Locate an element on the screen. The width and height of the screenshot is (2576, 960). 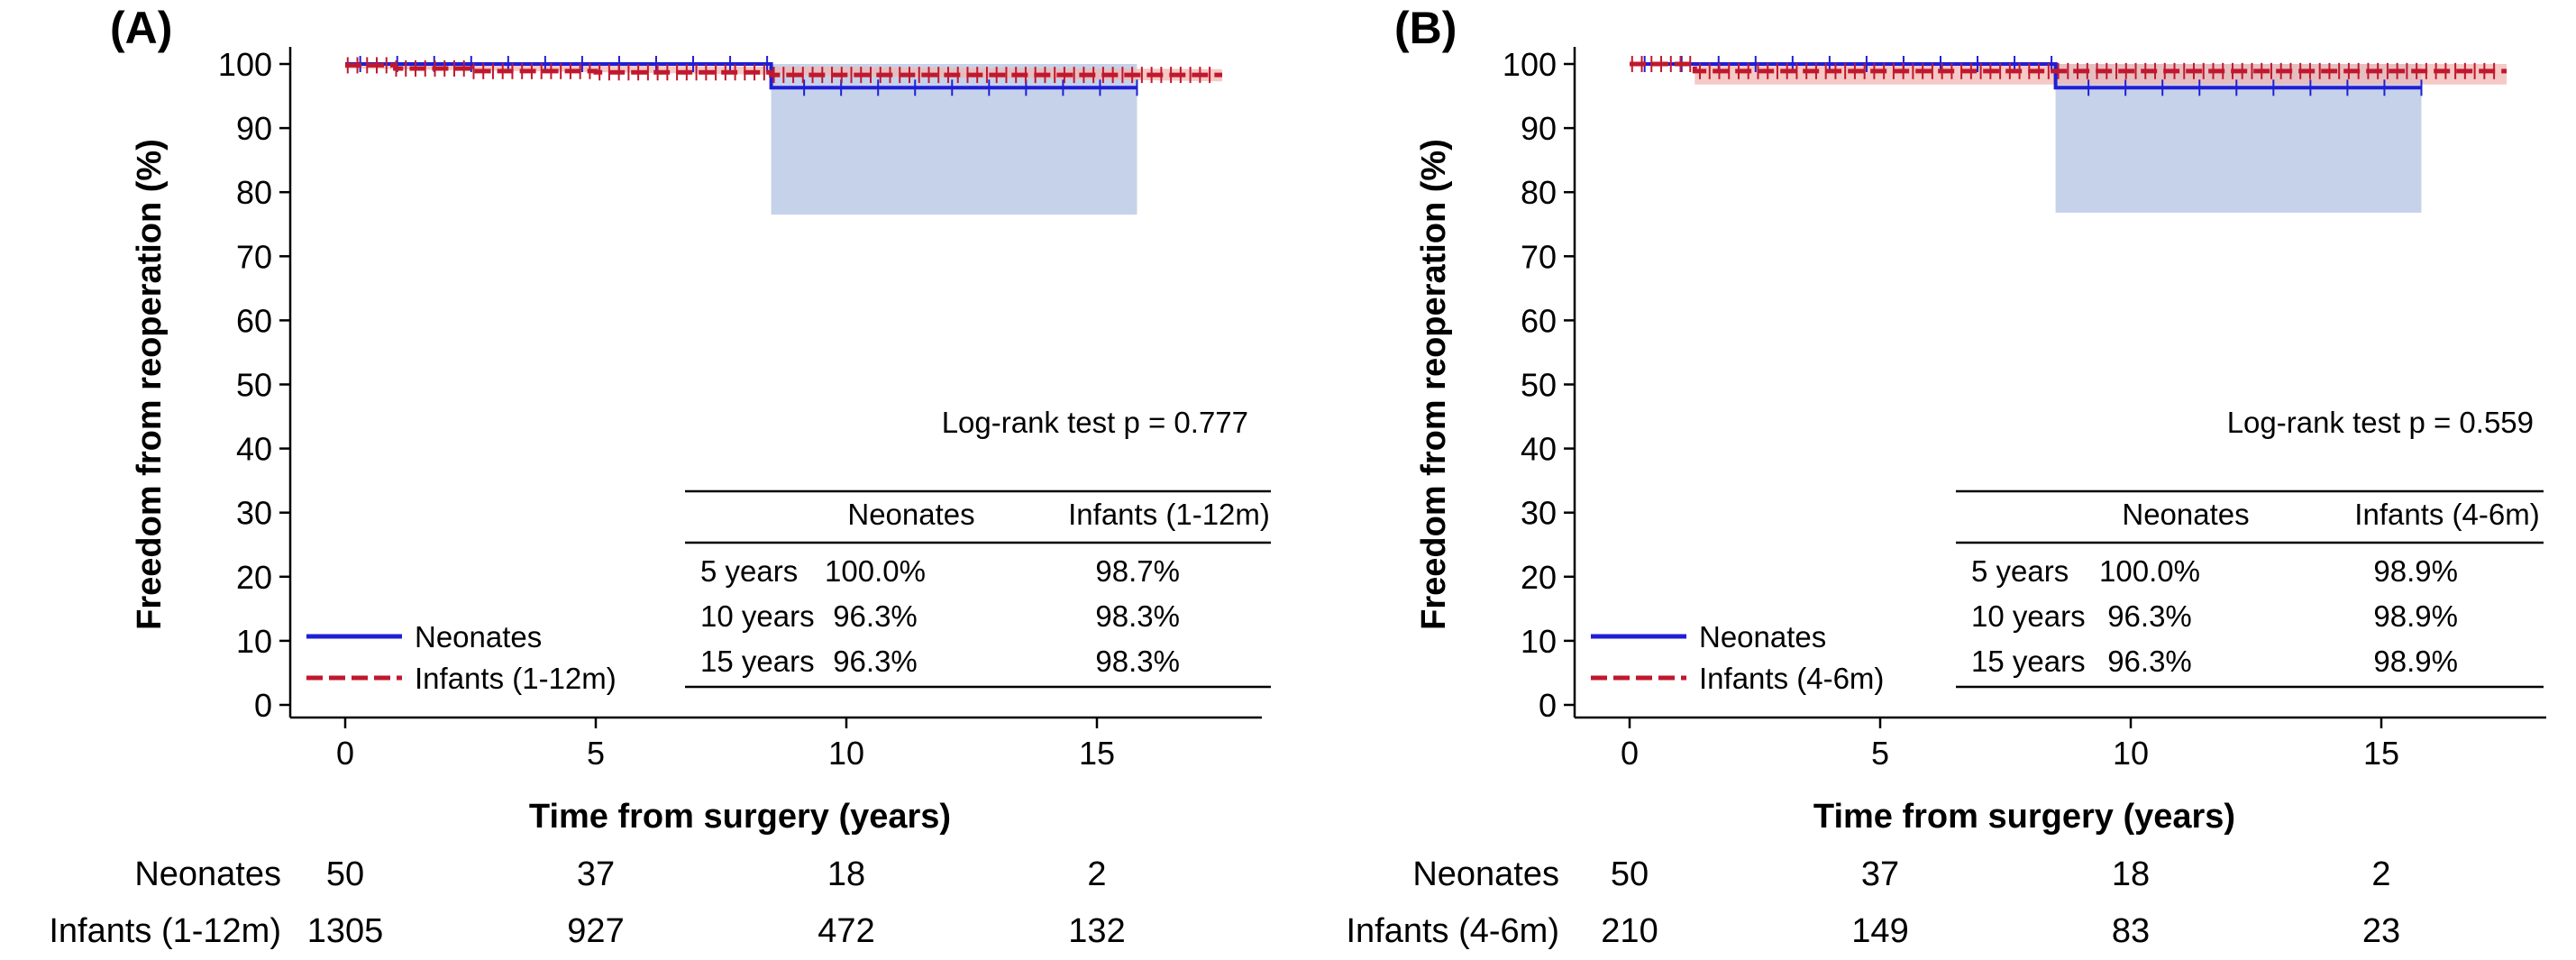
risk-cell: 132 is located at coordinates (1096, 931).